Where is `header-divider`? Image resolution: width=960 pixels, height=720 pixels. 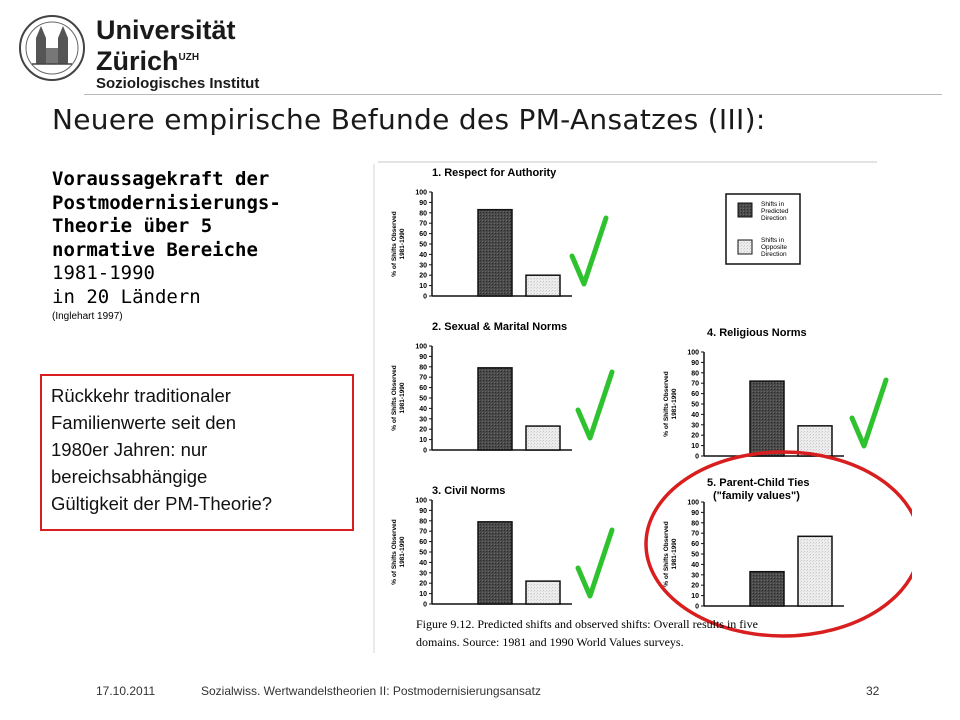 header-divider is located at coordinates (513, 94).